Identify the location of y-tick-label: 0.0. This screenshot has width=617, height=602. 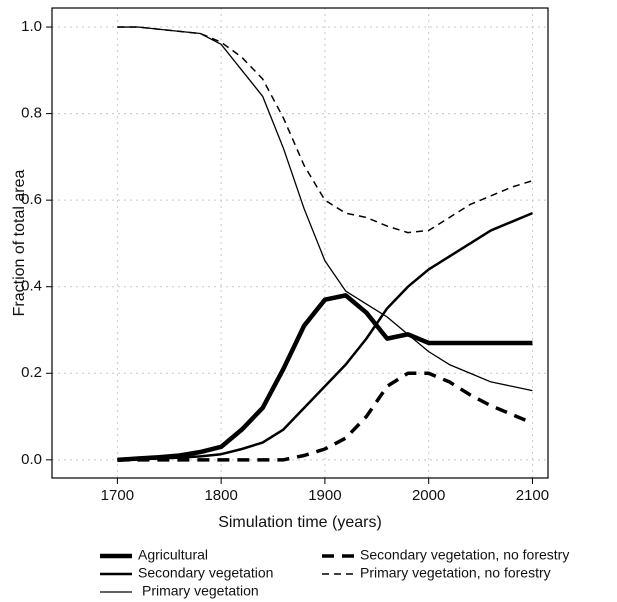
(31, 459).